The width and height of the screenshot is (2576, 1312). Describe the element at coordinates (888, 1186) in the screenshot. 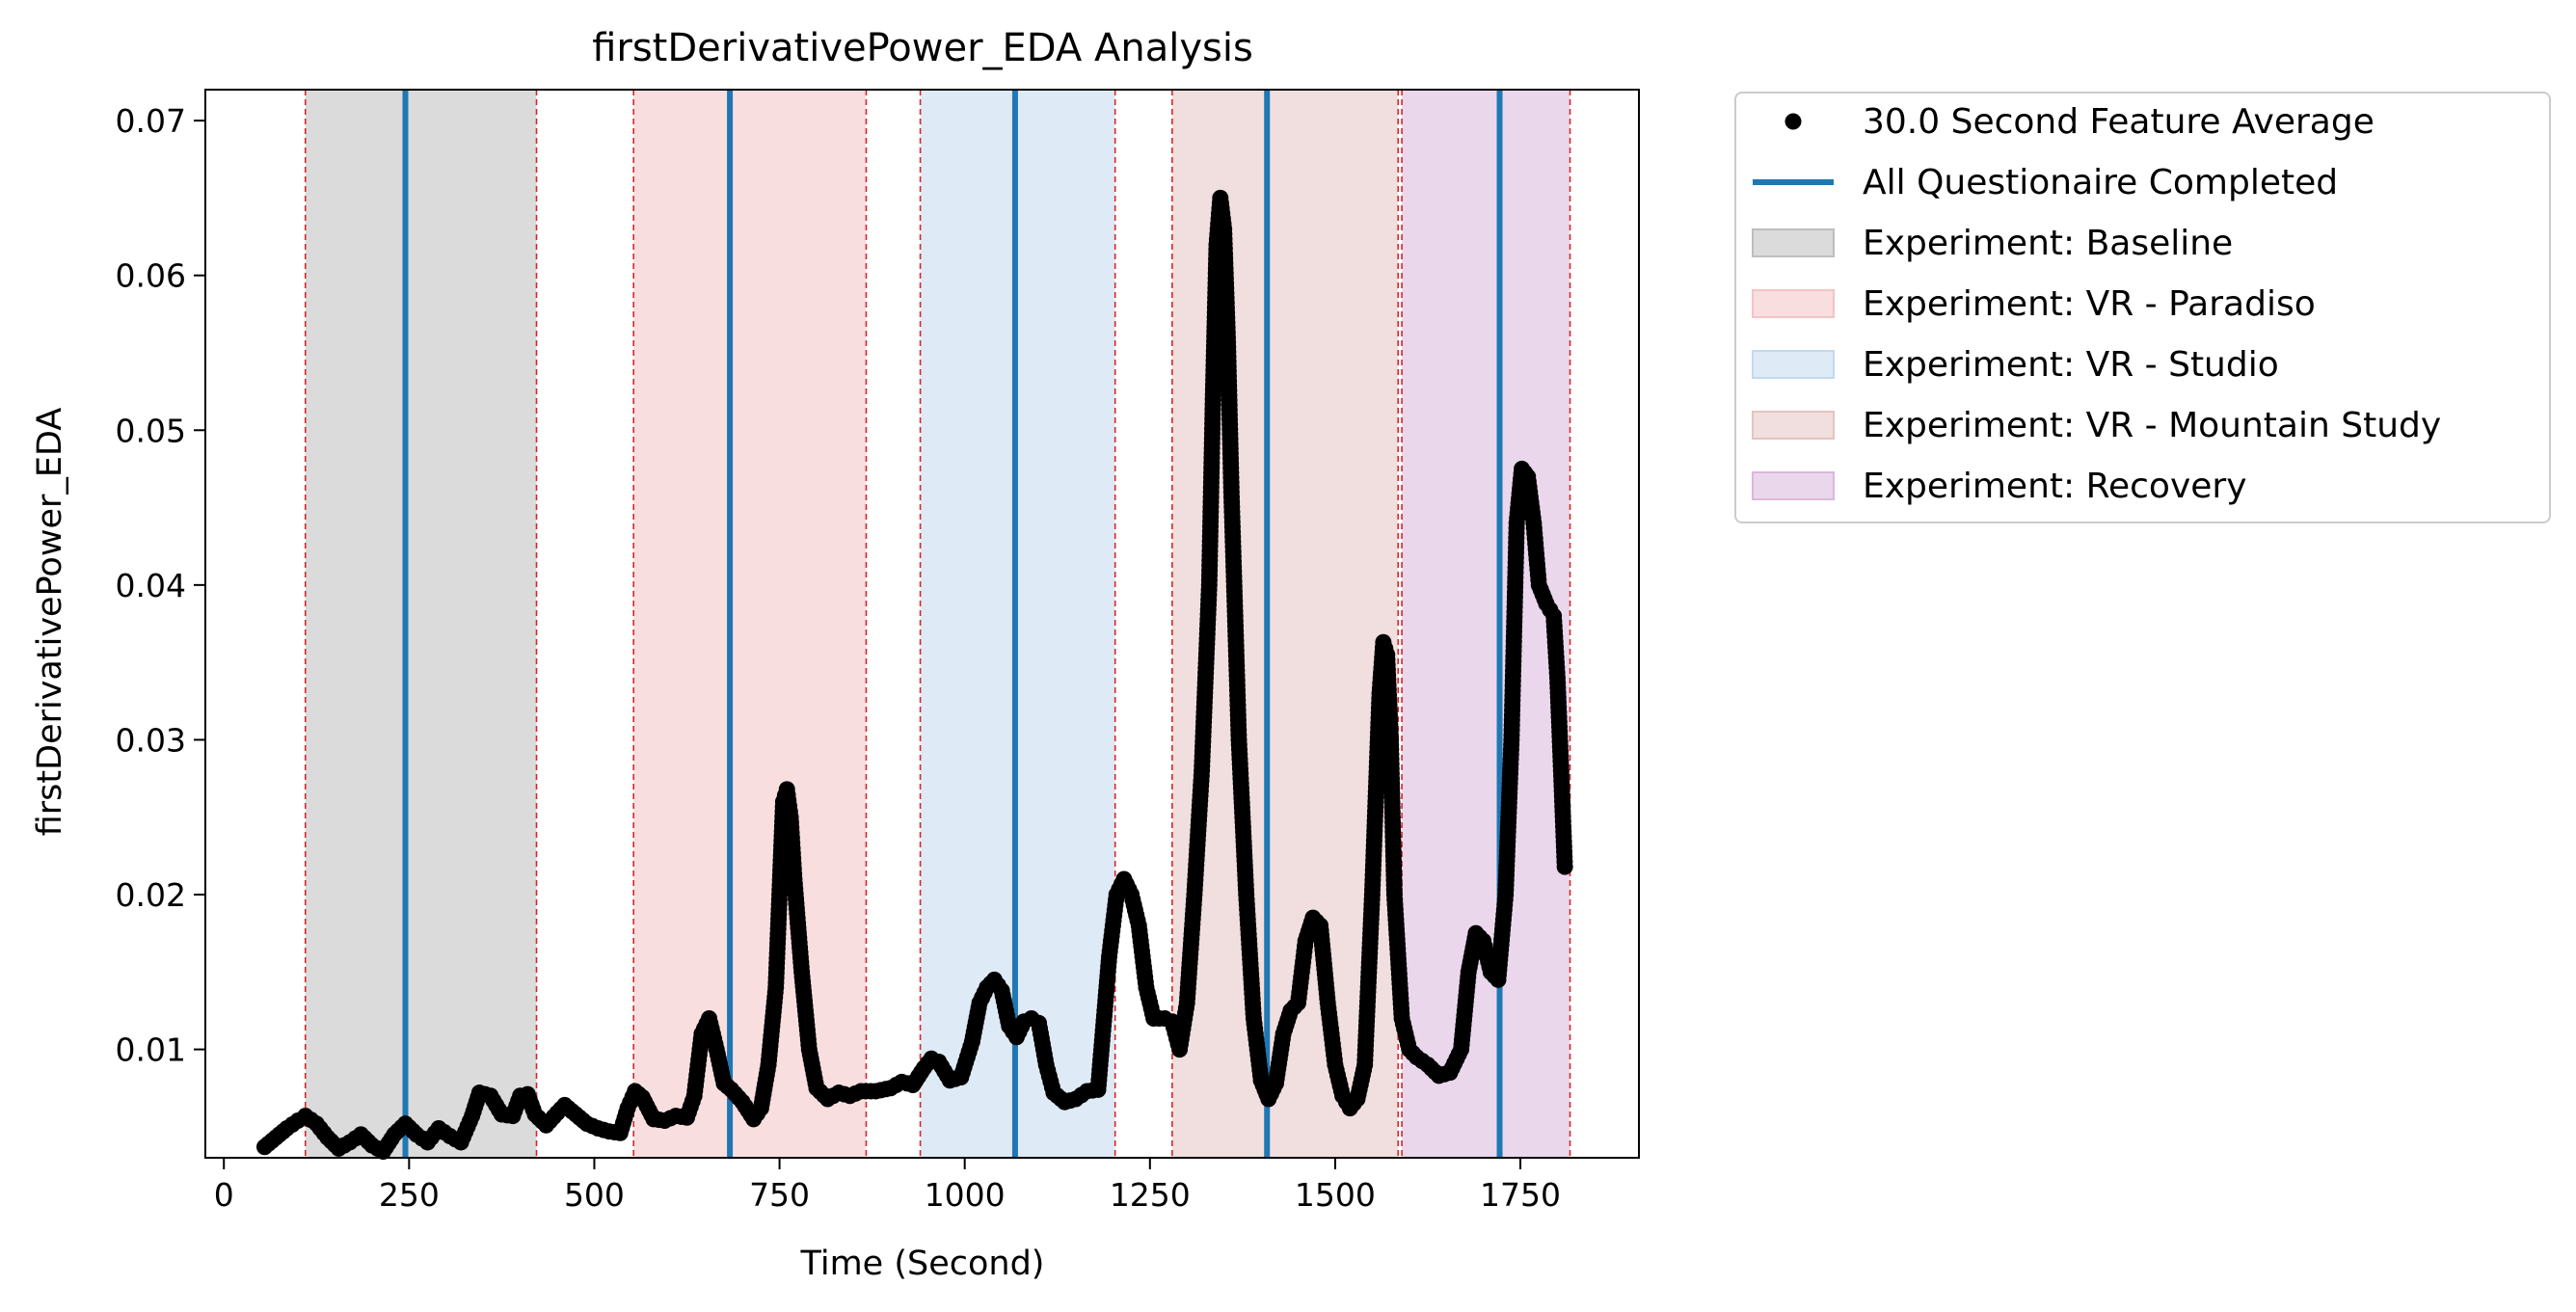

I see `x-axis: 0 250 500 750 1000 1250 1500 1750` at that location.